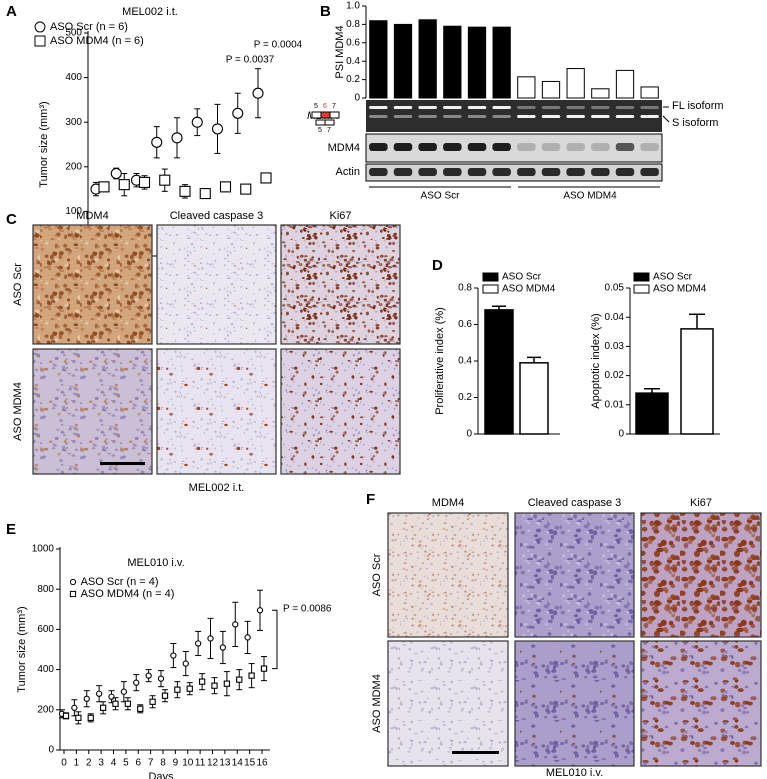  What do you see at coordinates (278, 45) in the screenshot?
I see `annotation: P = 0.0004` at bounding box center [278, 45].